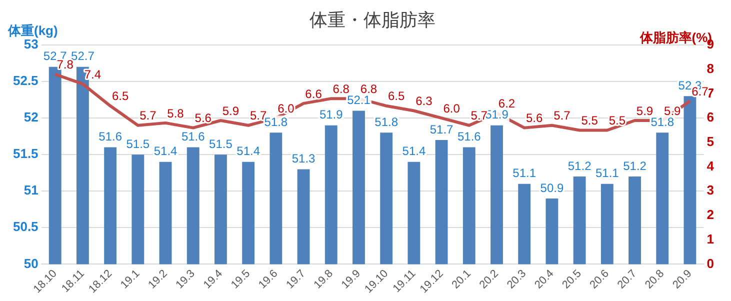 This screenshot has height=301, width=731. I want to click on data-label: 51.3, so click(304, 159).